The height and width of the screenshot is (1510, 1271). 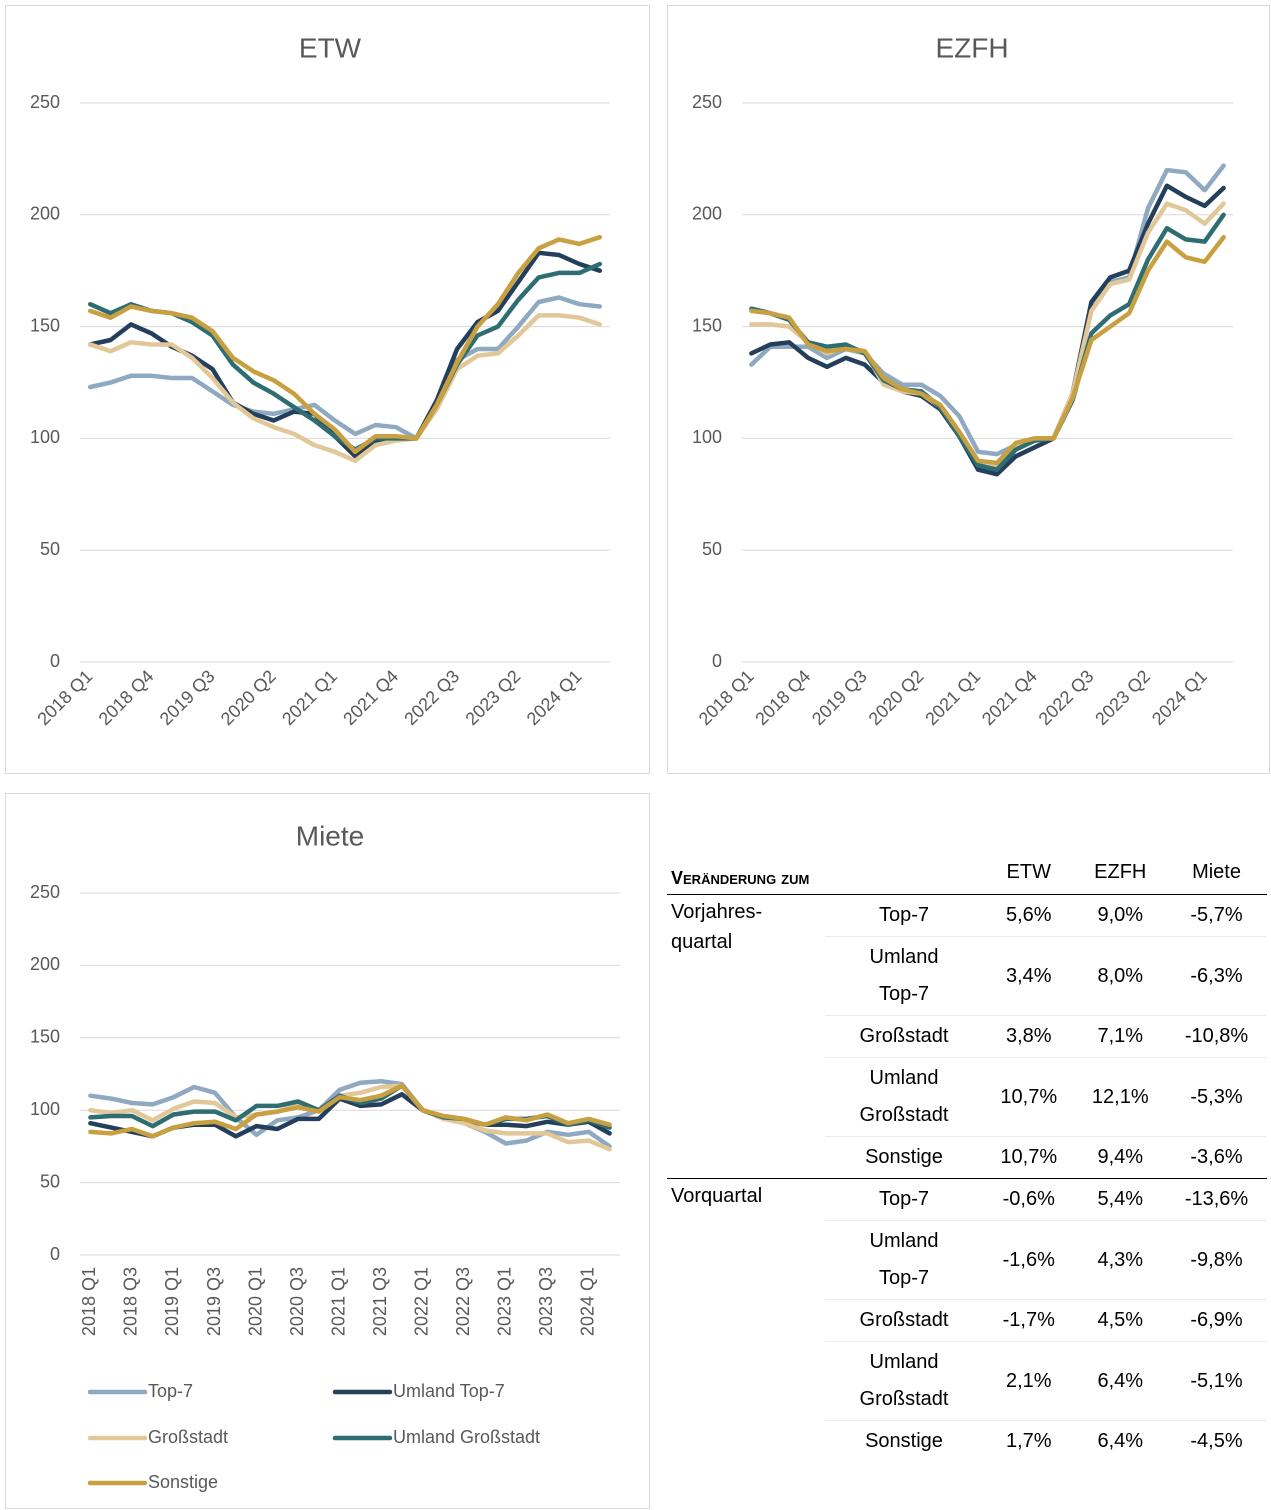 I want to click on cell-value: 3,4%, so click(x=1029, y=976).